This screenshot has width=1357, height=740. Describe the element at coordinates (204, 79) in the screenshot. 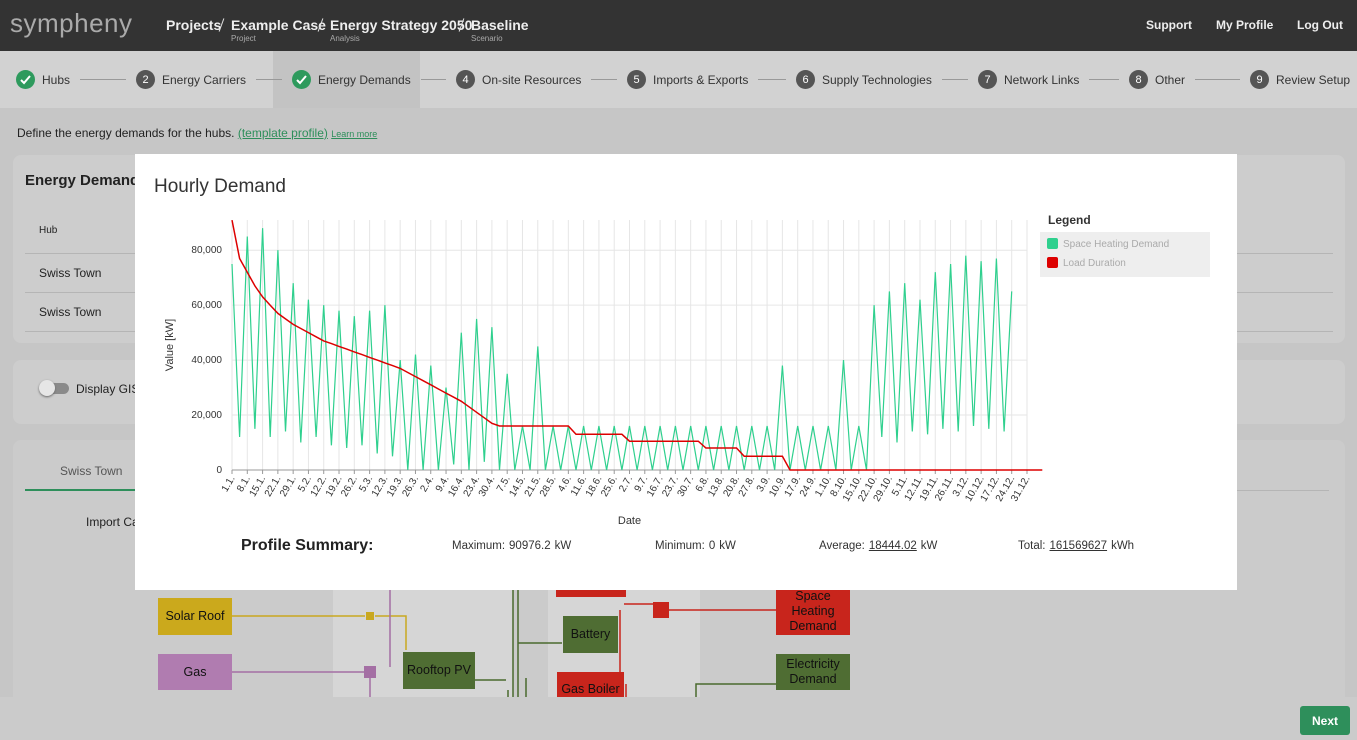

I see `step-label: Energy Carriers` at that location.